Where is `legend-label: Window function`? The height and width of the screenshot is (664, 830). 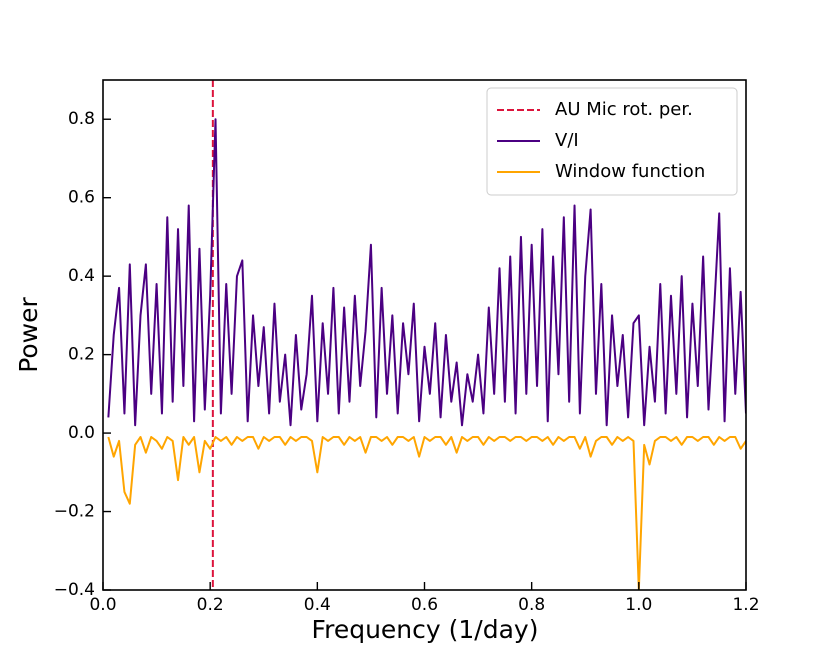 legend-label: Window function is located at coordinates (630, 171).